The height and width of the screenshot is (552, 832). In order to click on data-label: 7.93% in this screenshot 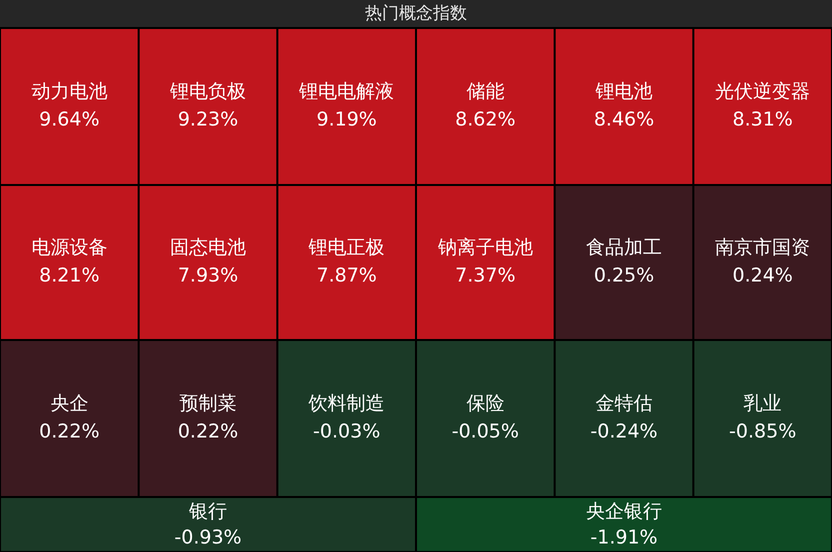, I will do `click(208, 275)`.